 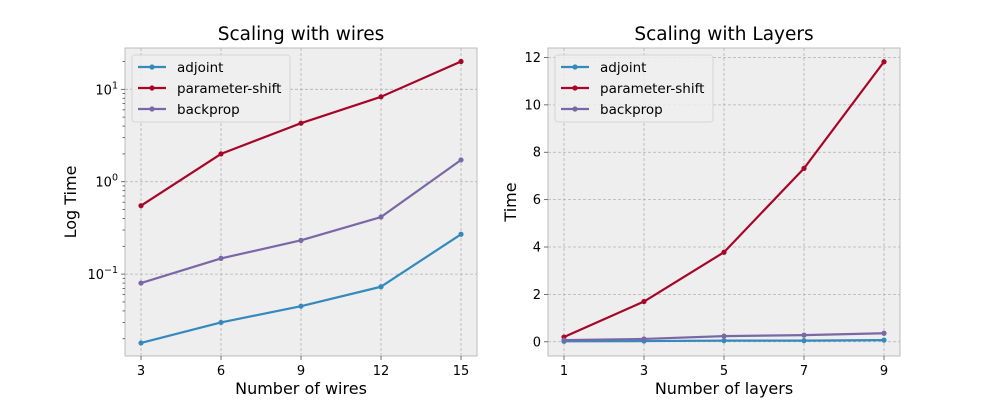 I want to click on layers-y-tick-label: 10, so click(x=532, y=105).